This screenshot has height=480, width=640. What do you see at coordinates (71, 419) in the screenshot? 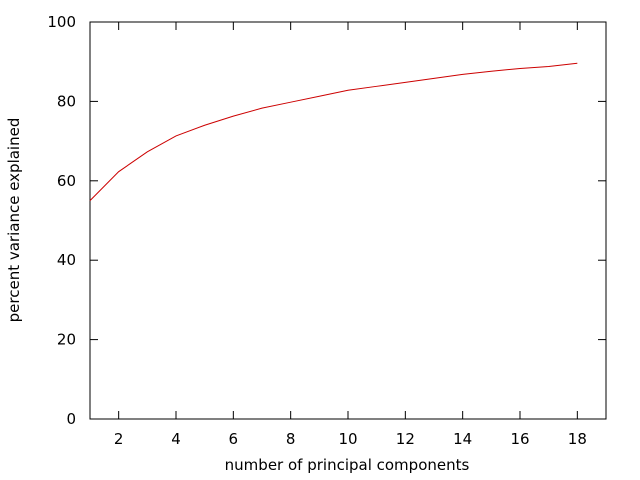
I see `y-tick-label: 0` at bounding box center [71, 419].